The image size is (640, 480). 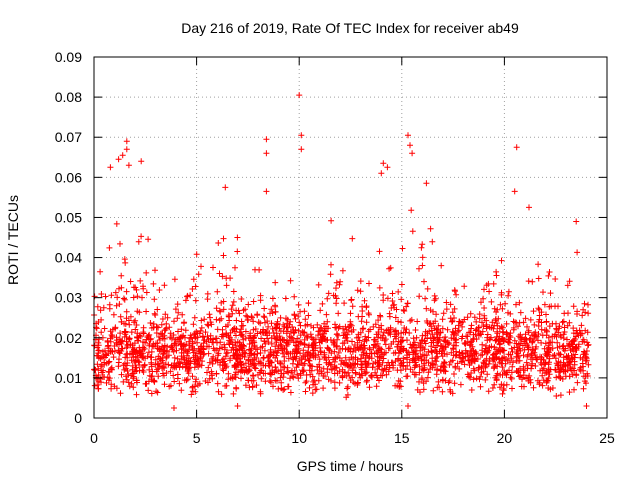 What do you see at coordinates (299, 438) in the screenshot?
I see `x-tick-label: 10` at bounding box center [299, 438].